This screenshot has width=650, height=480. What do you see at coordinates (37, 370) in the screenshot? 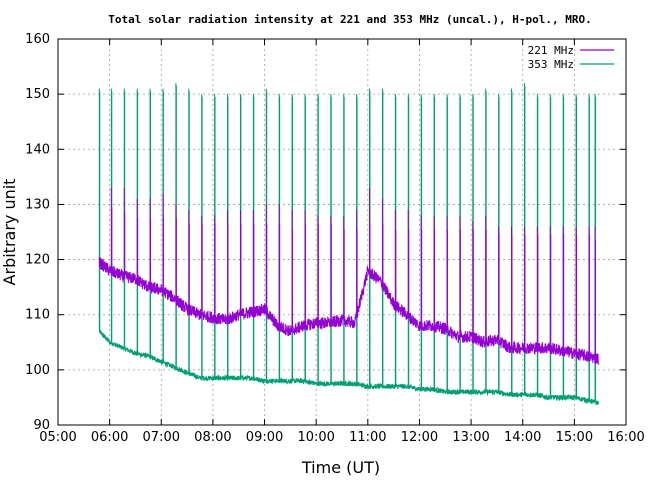
I see `y-tick-label: 100` at bounding box center [37, 370].